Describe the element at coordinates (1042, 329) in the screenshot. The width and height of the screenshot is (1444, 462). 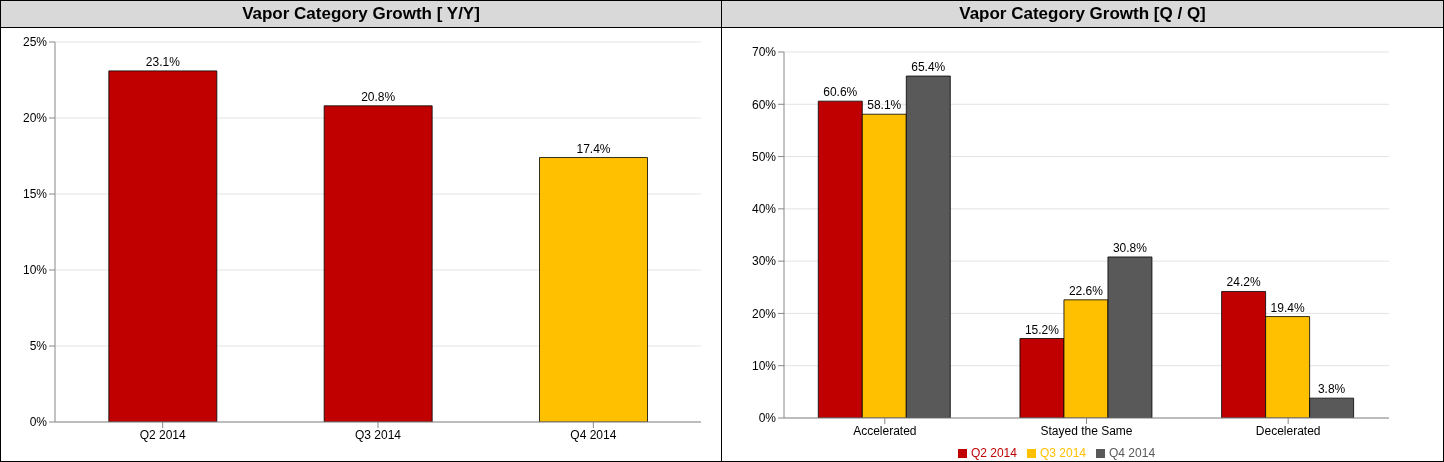
I see `data-label: 15.2%` at that location.